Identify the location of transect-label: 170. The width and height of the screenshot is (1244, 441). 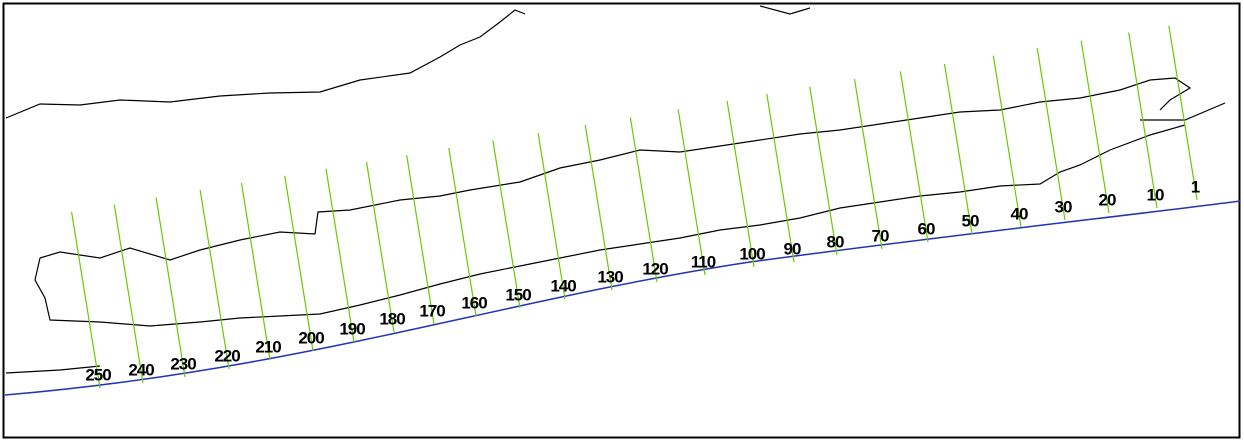
(432, 310).